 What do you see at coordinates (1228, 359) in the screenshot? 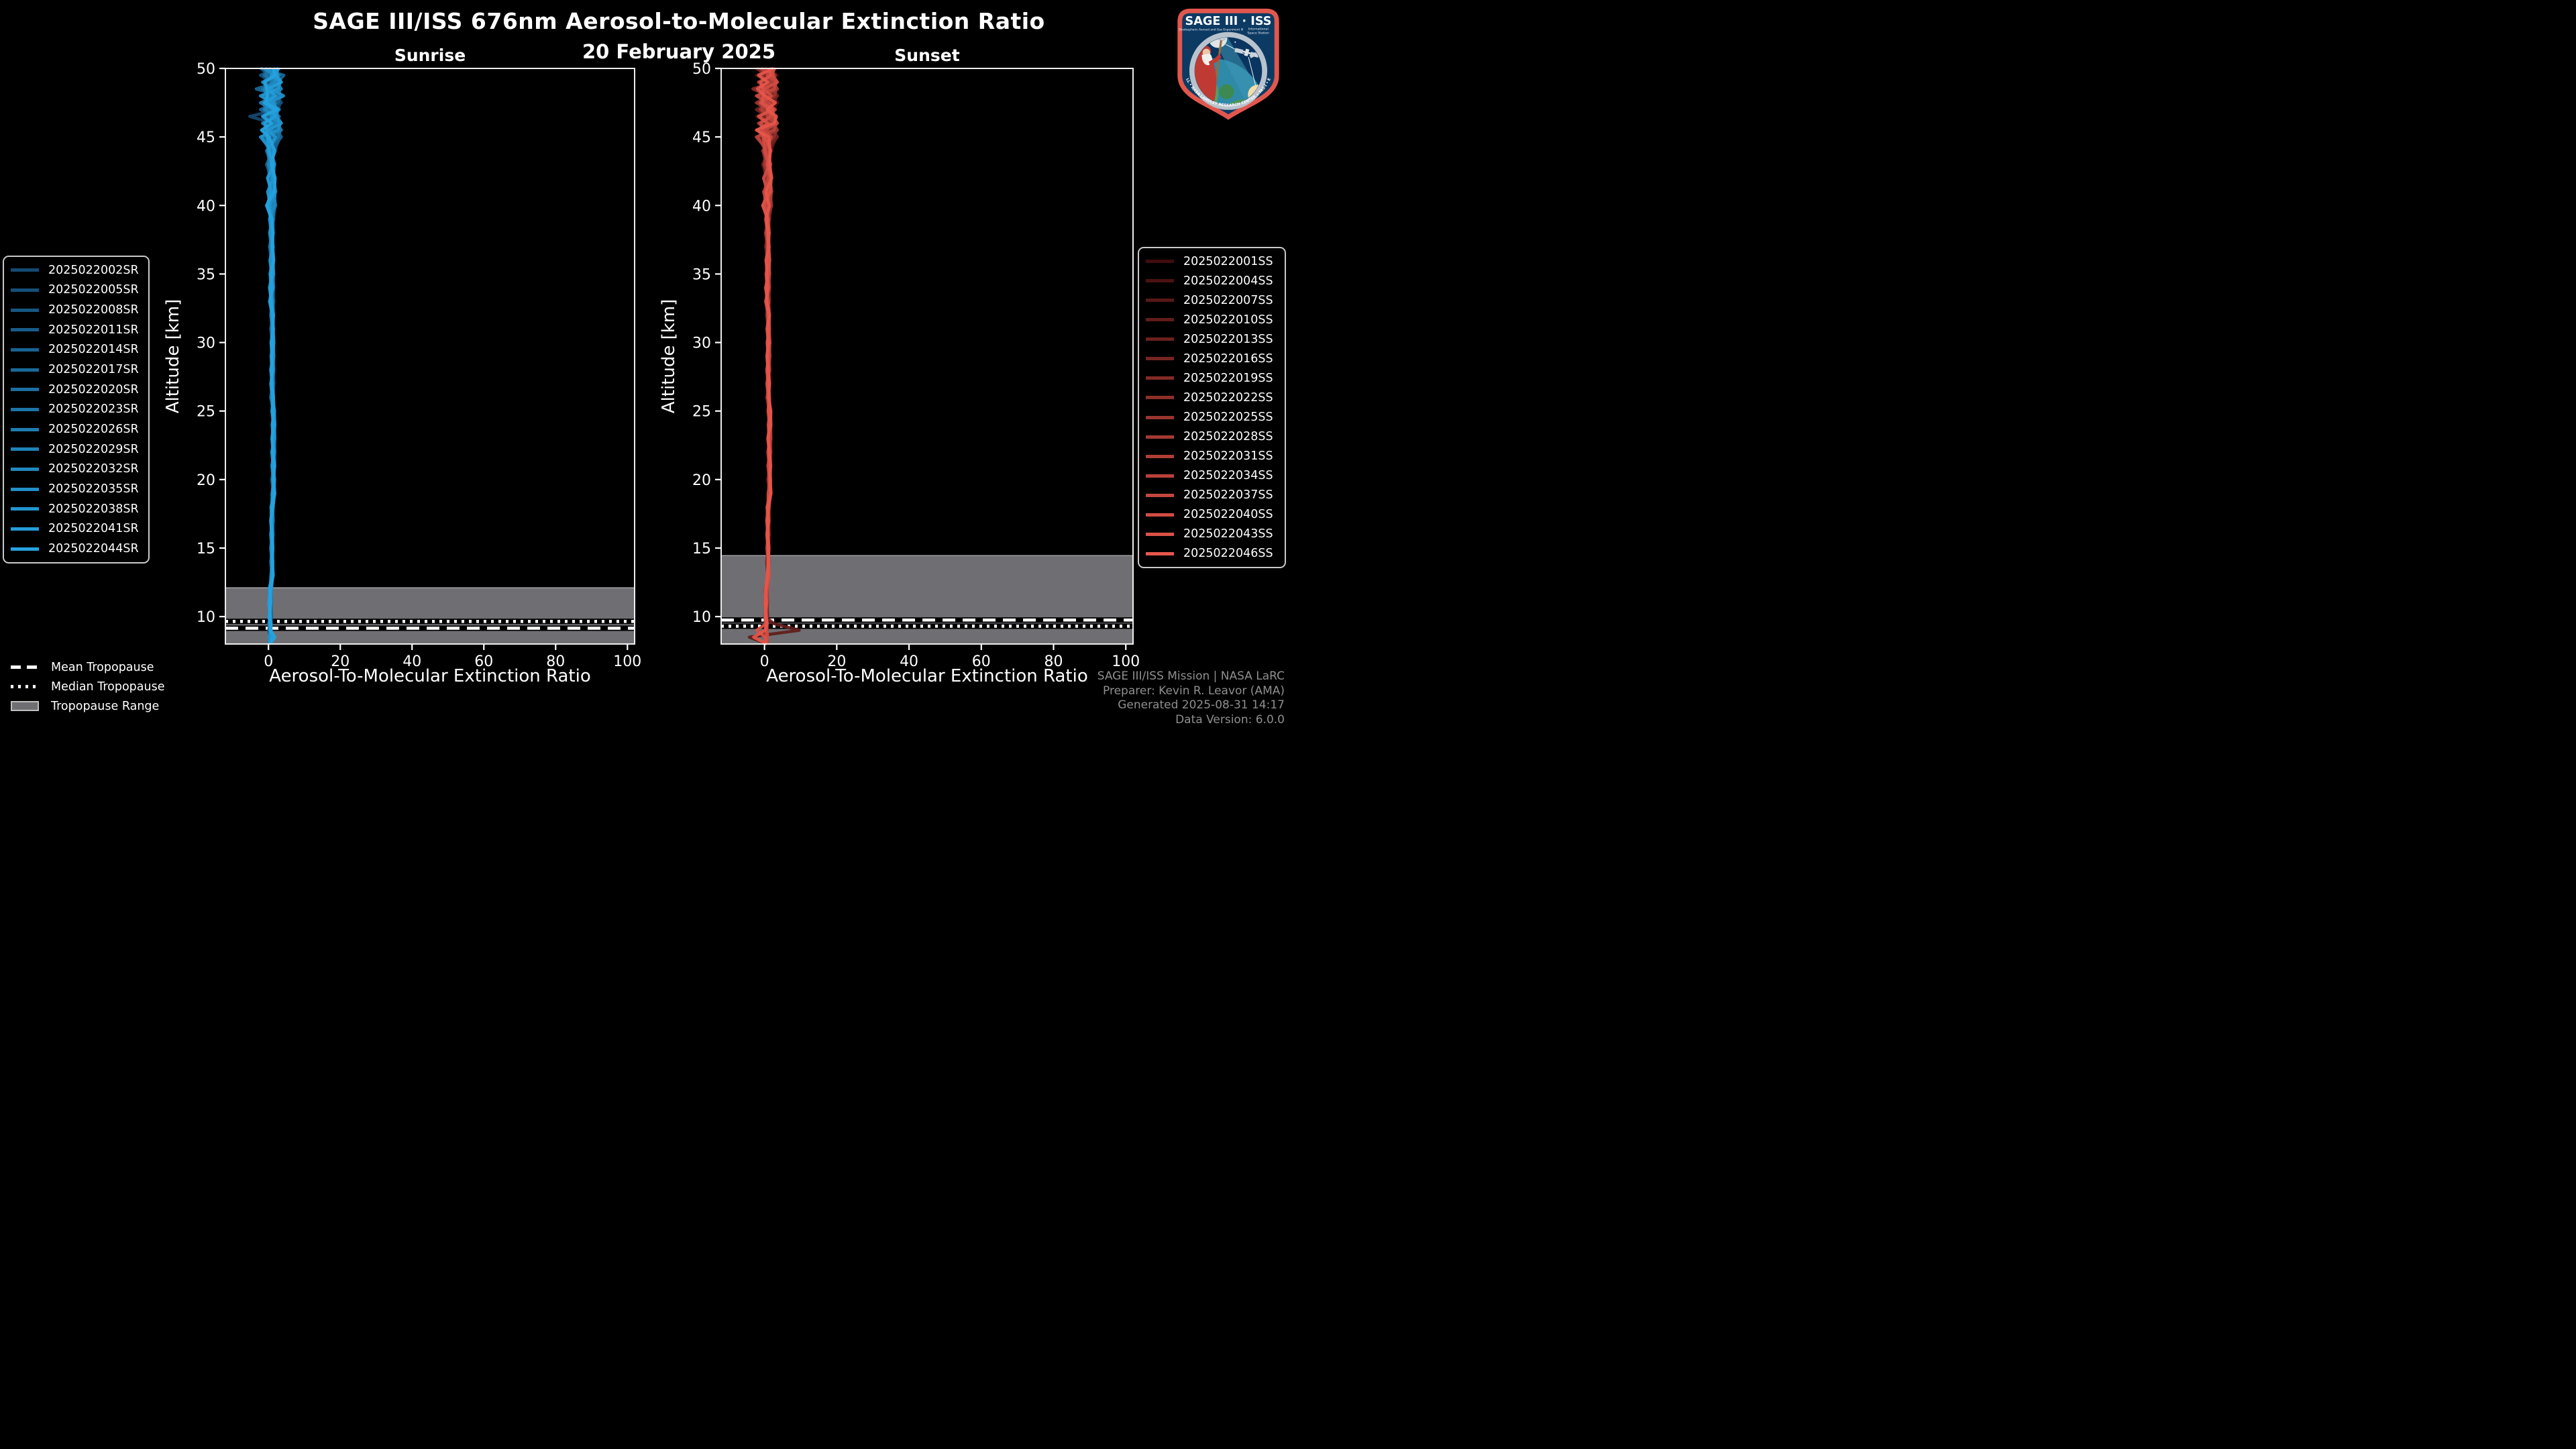
I see `legend-event-label: 2025022016SS` at bounding box center [1228, 359].